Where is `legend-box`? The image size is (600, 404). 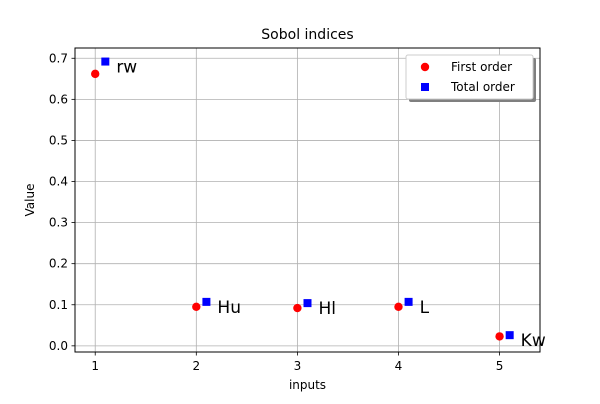 legend-box is located at coordinates (469, 77).